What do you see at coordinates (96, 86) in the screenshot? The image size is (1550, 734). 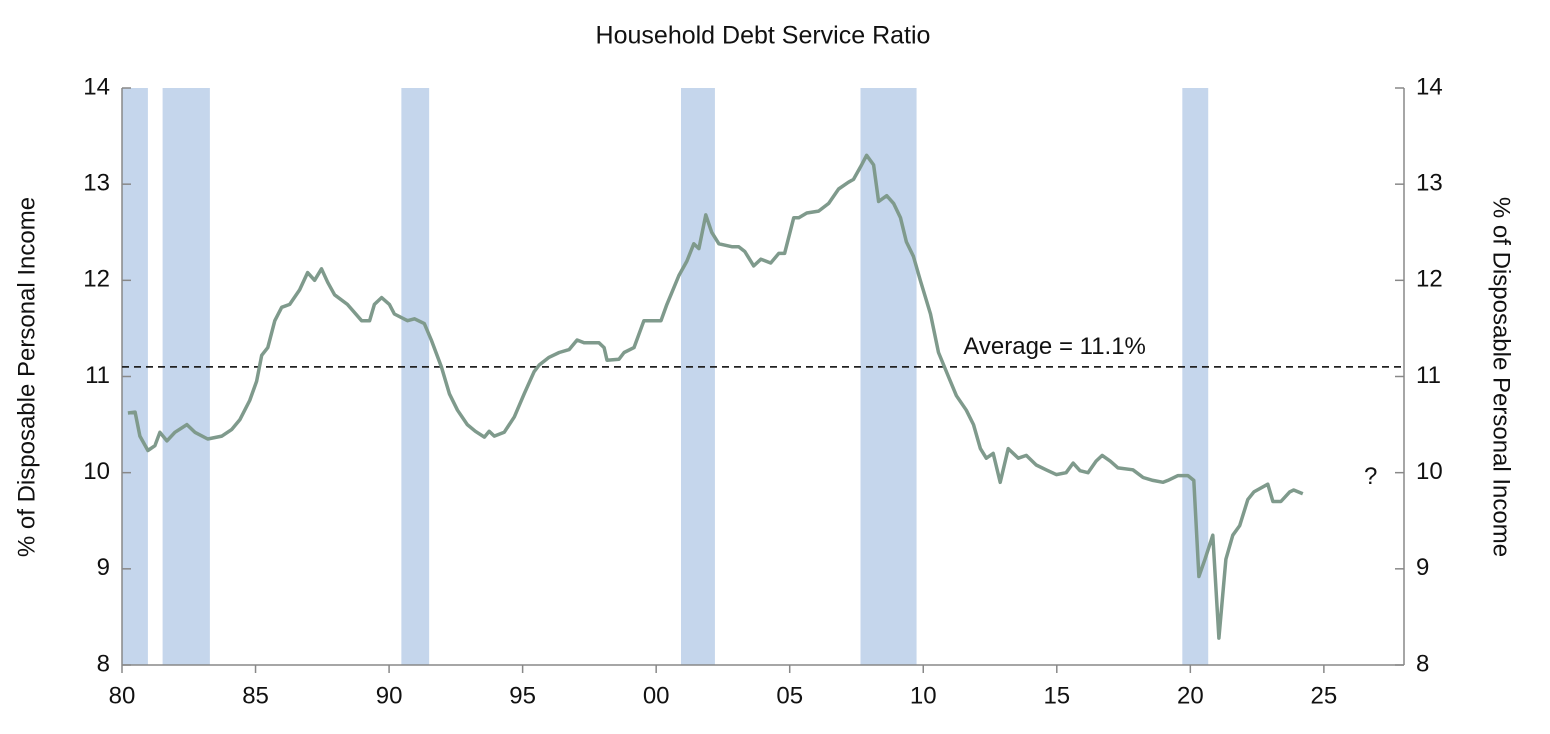 I see `y-tick-label: 14` at bounding box center [96, 86].